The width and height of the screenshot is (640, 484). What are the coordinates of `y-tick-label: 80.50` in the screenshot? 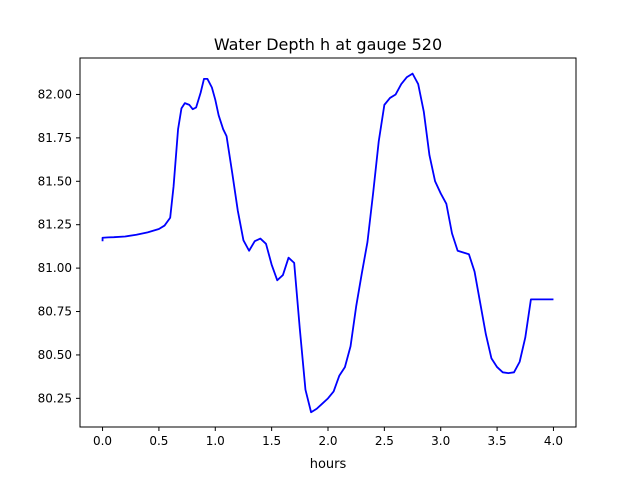 It's located at (55, 355).